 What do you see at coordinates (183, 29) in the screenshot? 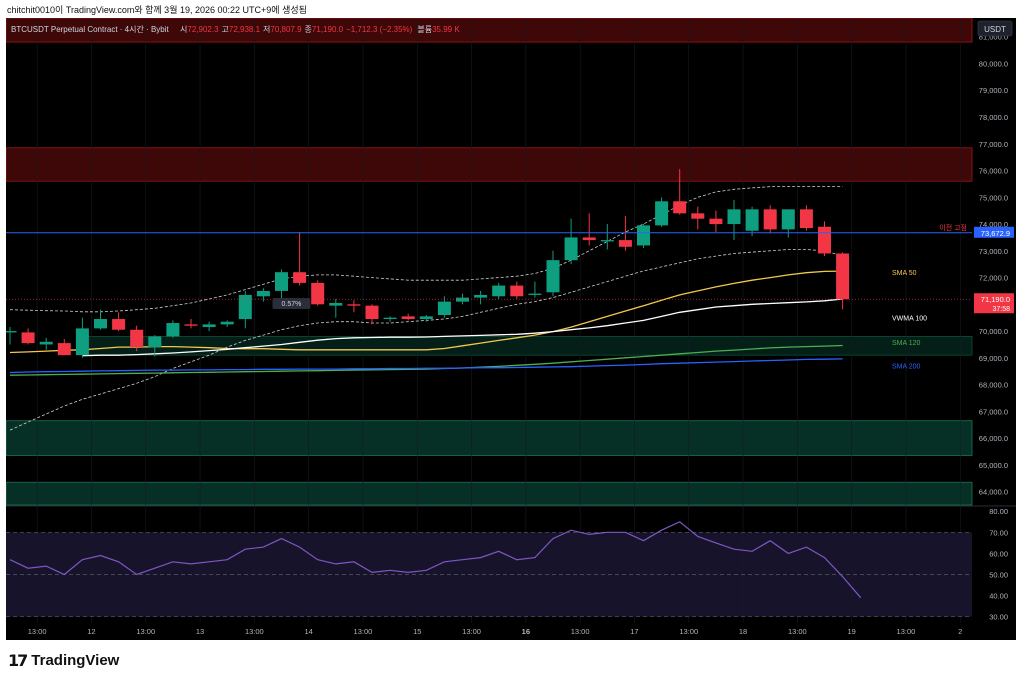
I see `legend-open-label: 시` at bounding box center [183, 29].